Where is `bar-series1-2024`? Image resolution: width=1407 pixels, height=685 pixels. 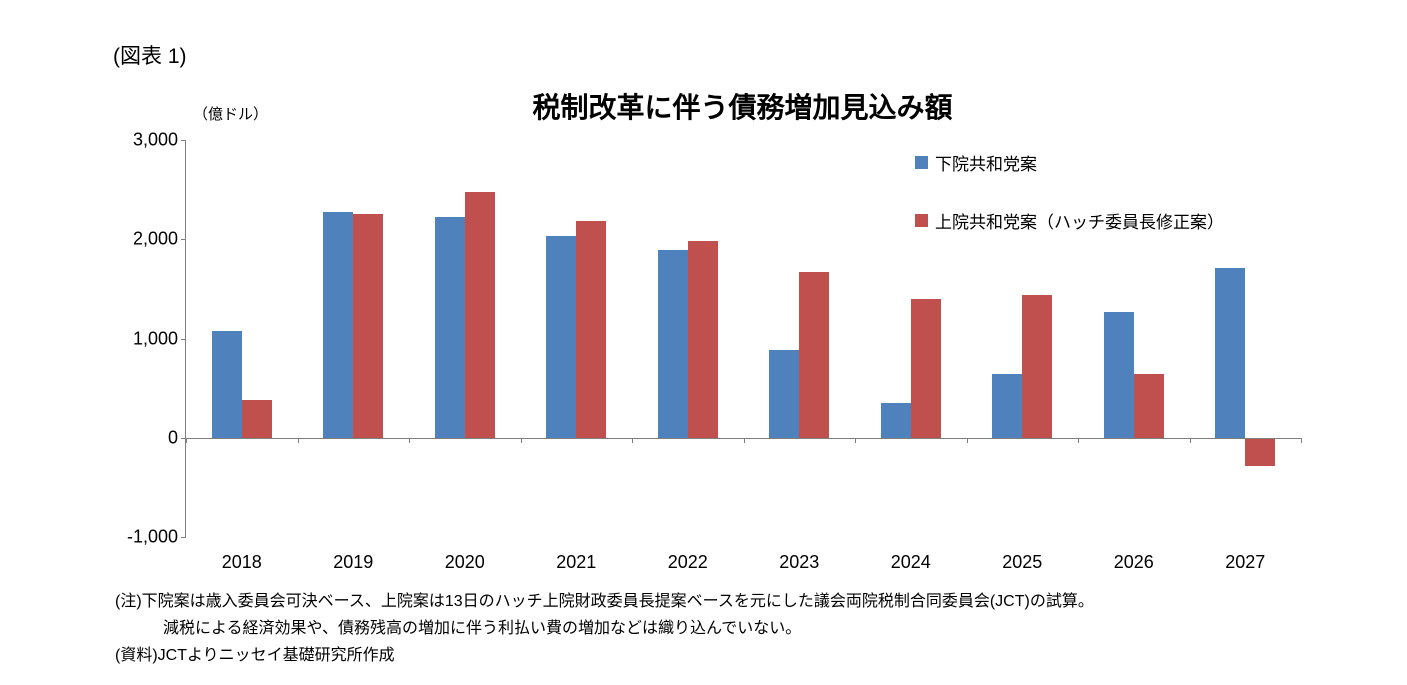 bar-series1-2024 is located at coordinates (895, 420).